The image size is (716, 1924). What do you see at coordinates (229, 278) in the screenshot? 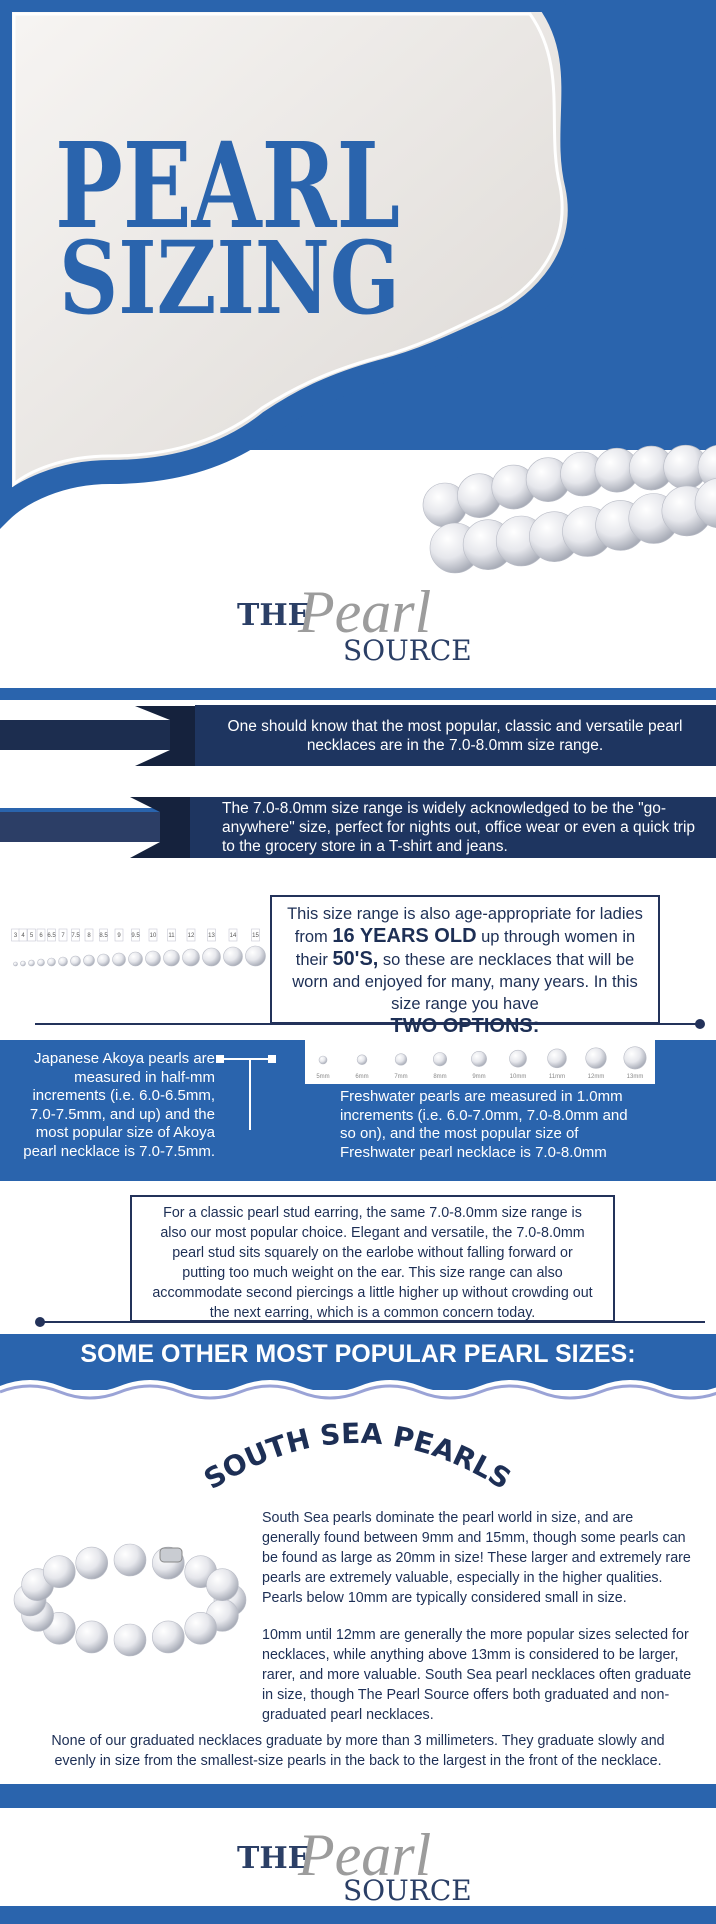
I see `title-line: SIZING` at bounding box center [229, 278].